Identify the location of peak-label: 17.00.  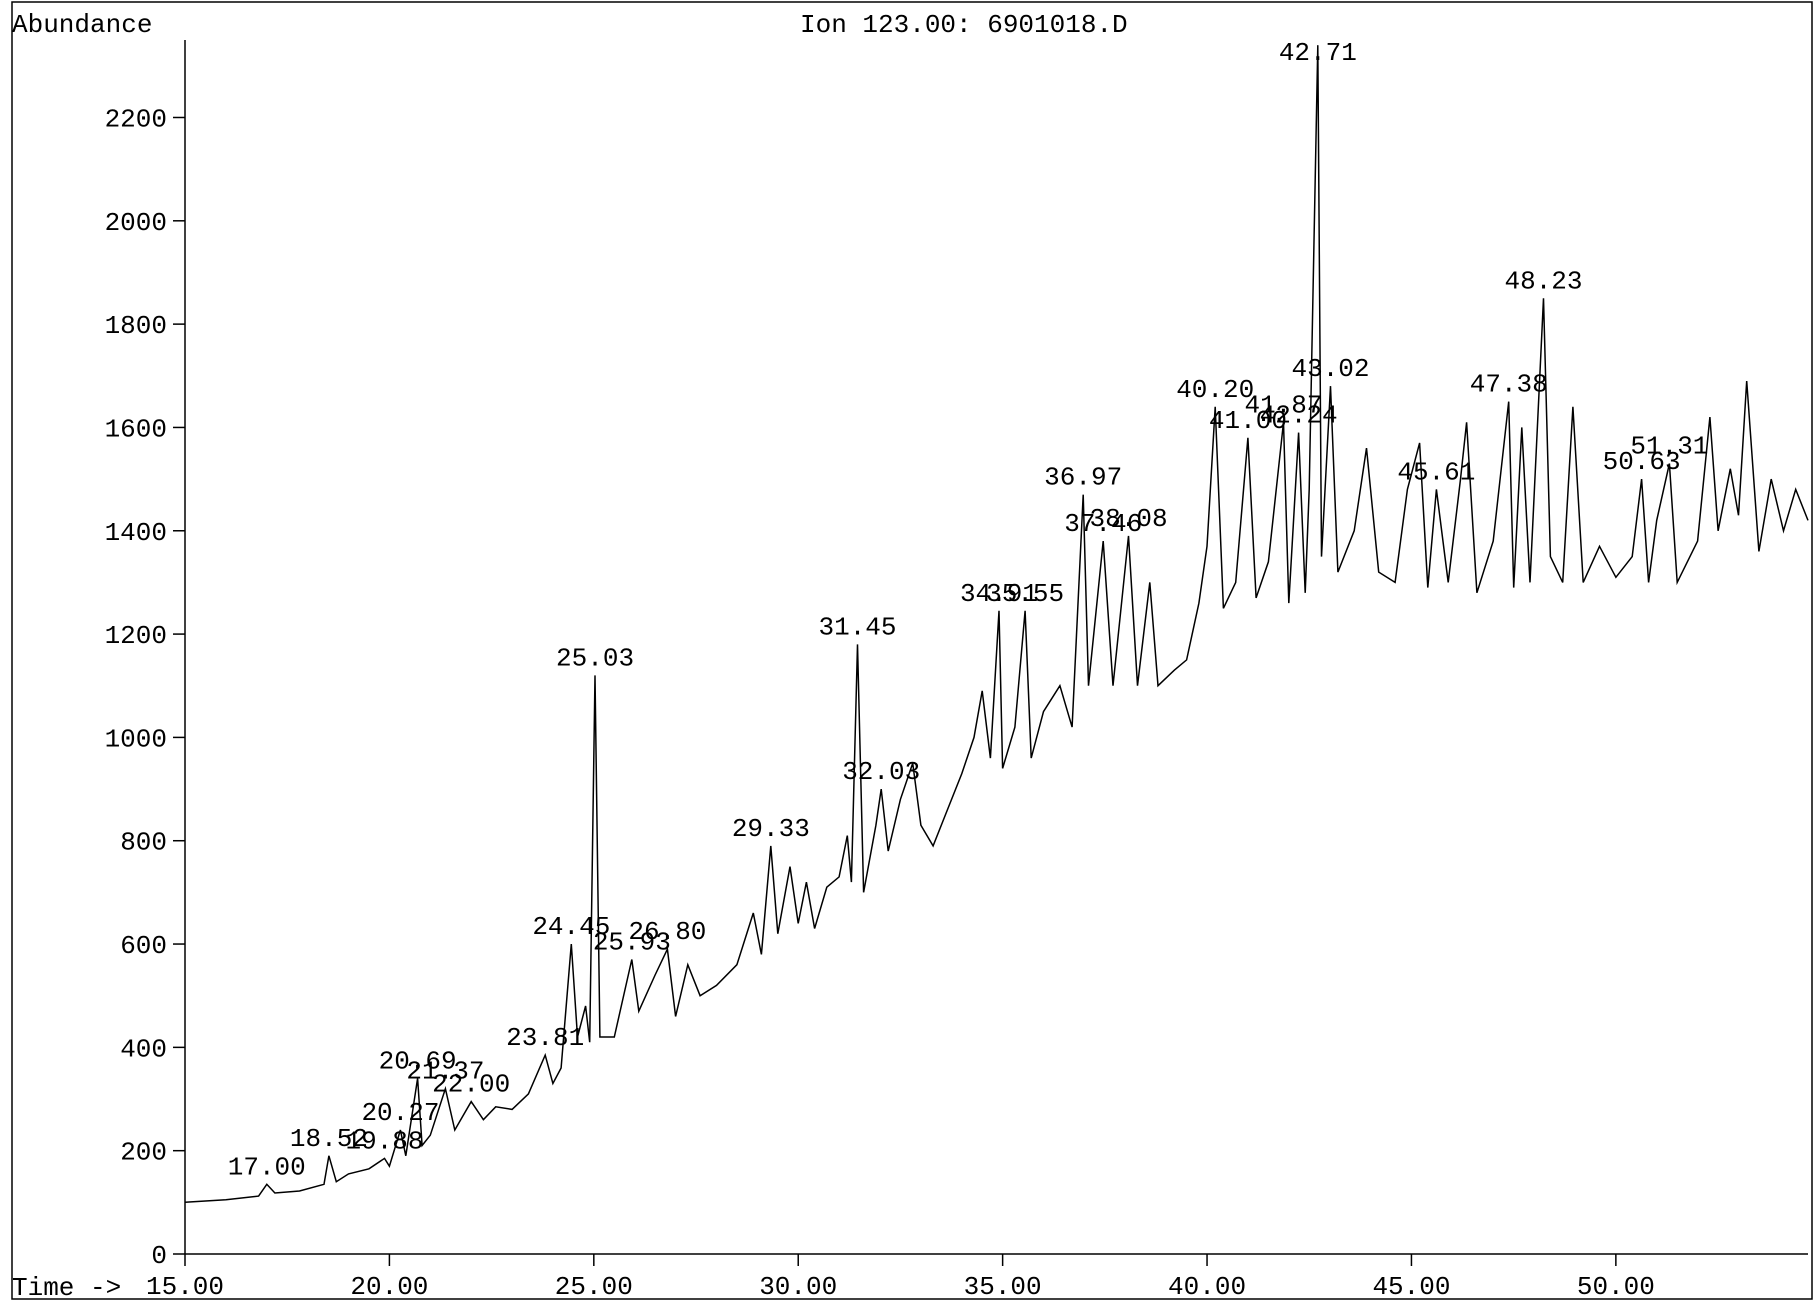
(267, 1167).